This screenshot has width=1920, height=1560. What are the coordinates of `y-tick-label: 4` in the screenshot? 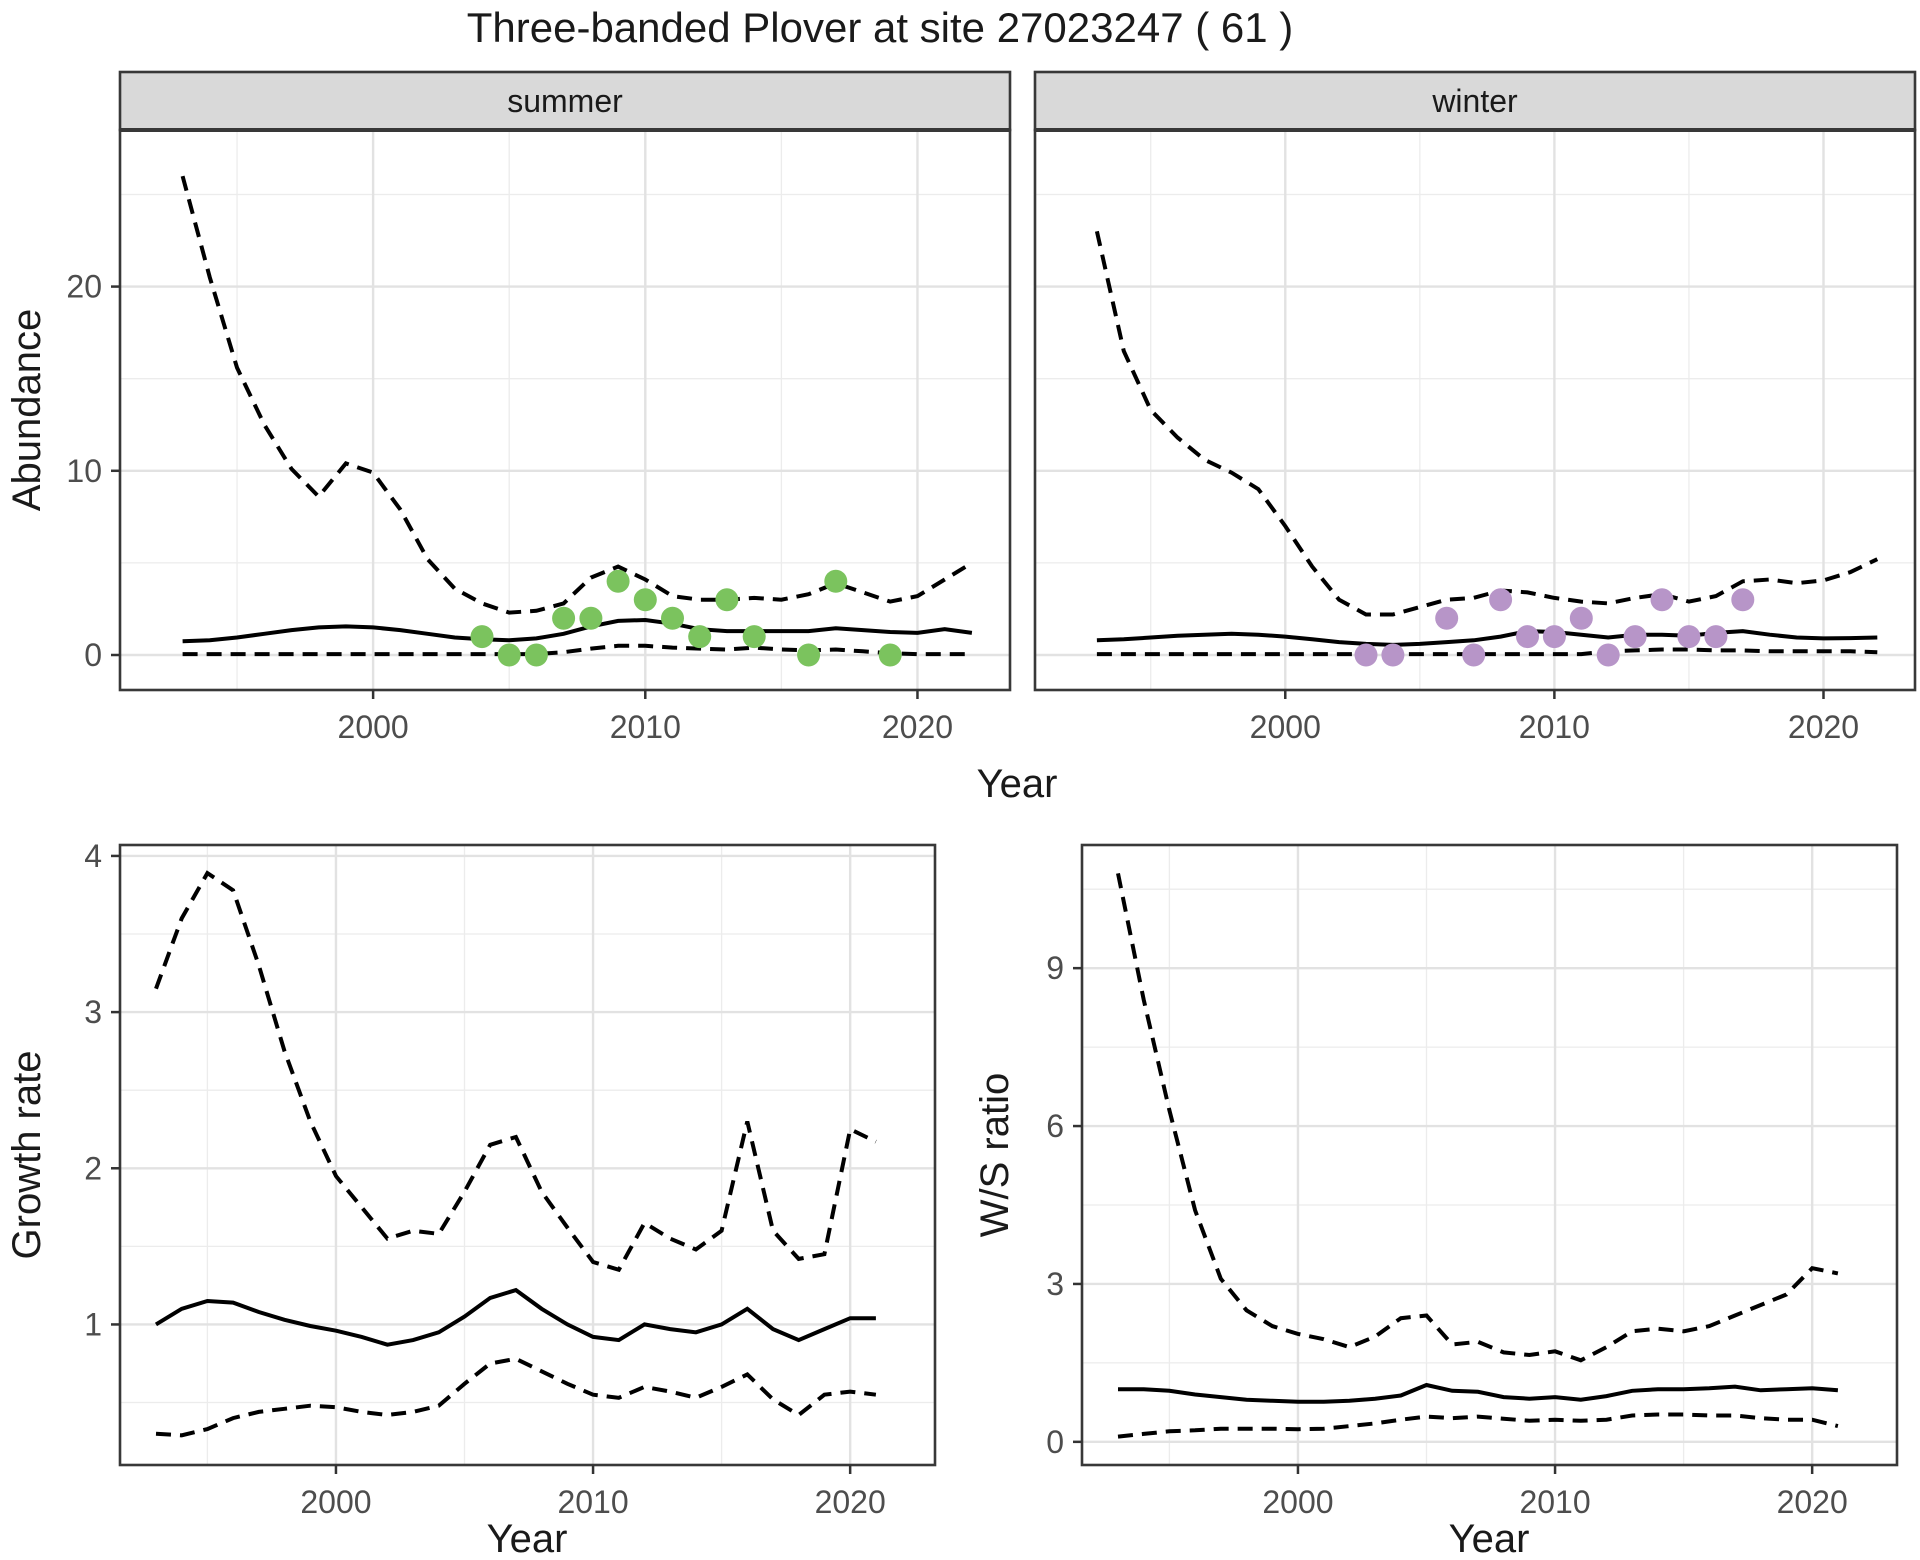 It's located at (93, 856).